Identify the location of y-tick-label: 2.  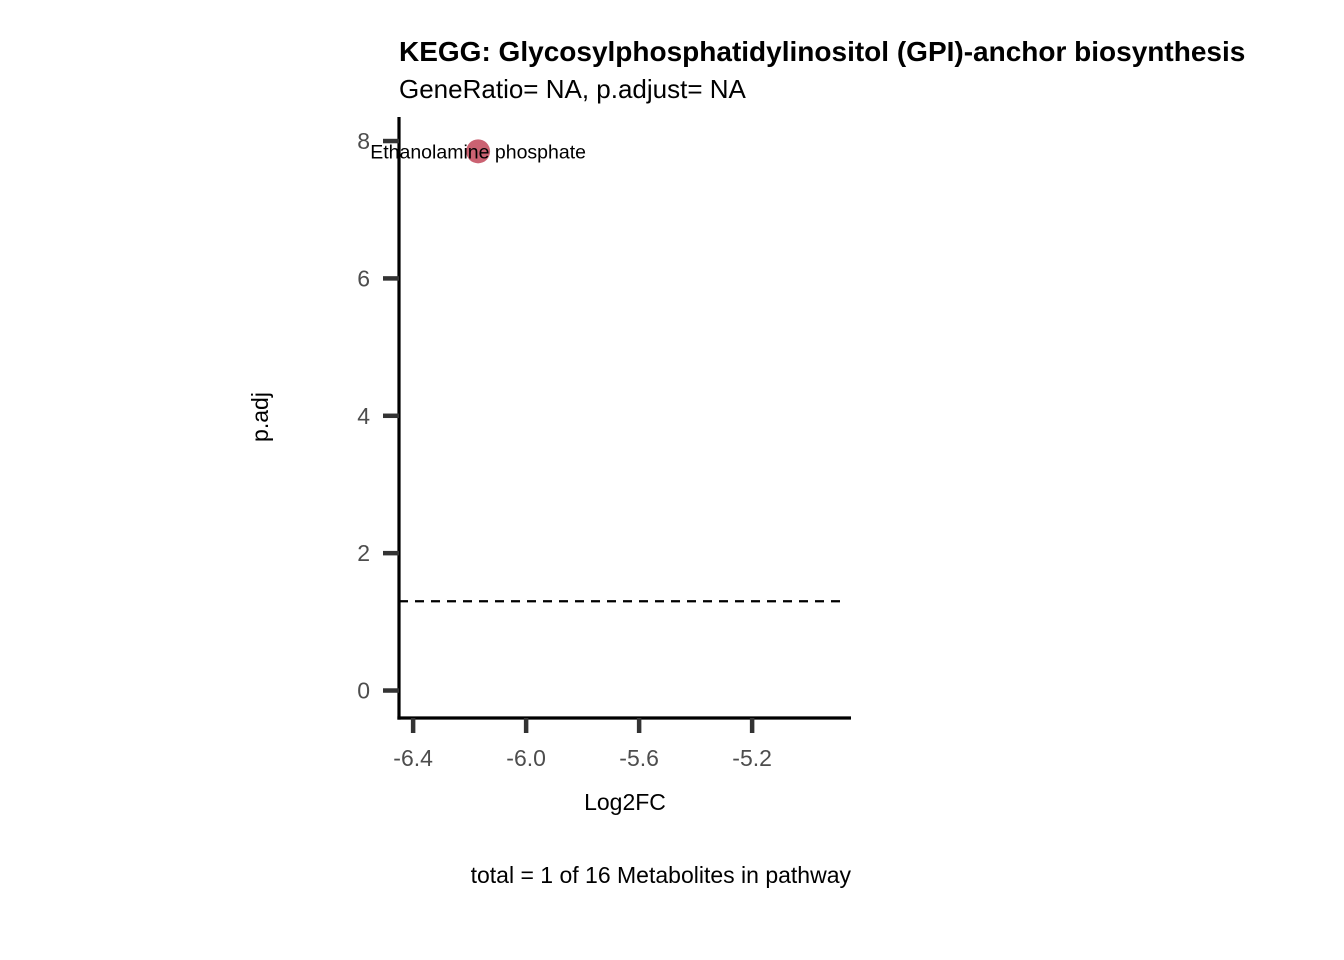
(363, 553).